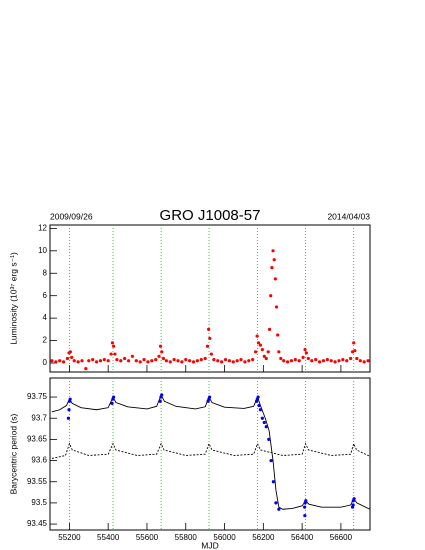  Describe the element at coordinates (210, 215) in the screenshot. I see `chart-title: GRO J1008-57` at that location.